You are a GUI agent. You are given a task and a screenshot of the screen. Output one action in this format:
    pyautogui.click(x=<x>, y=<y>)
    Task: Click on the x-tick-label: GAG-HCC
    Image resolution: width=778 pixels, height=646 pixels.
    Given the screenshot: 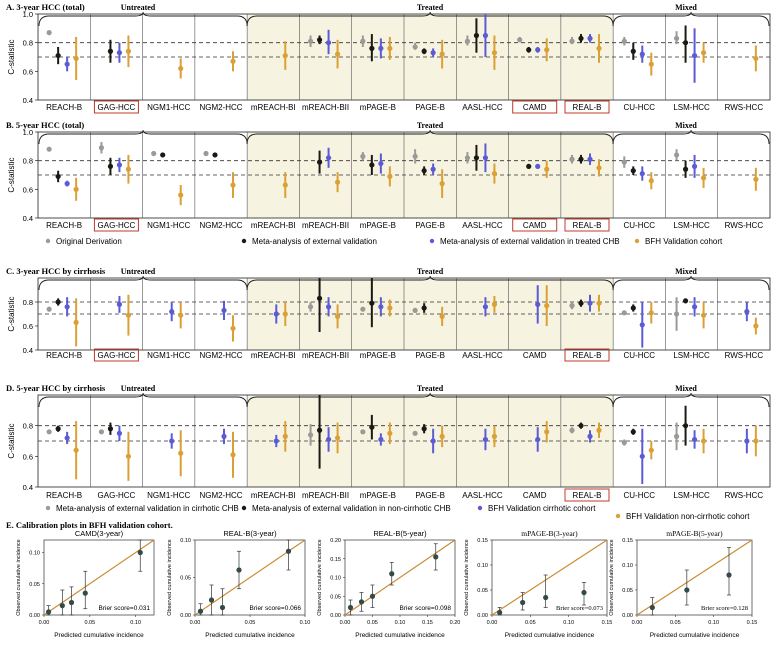 What is the action you would take?
    pyautogui.click(x=117, y=107)
    